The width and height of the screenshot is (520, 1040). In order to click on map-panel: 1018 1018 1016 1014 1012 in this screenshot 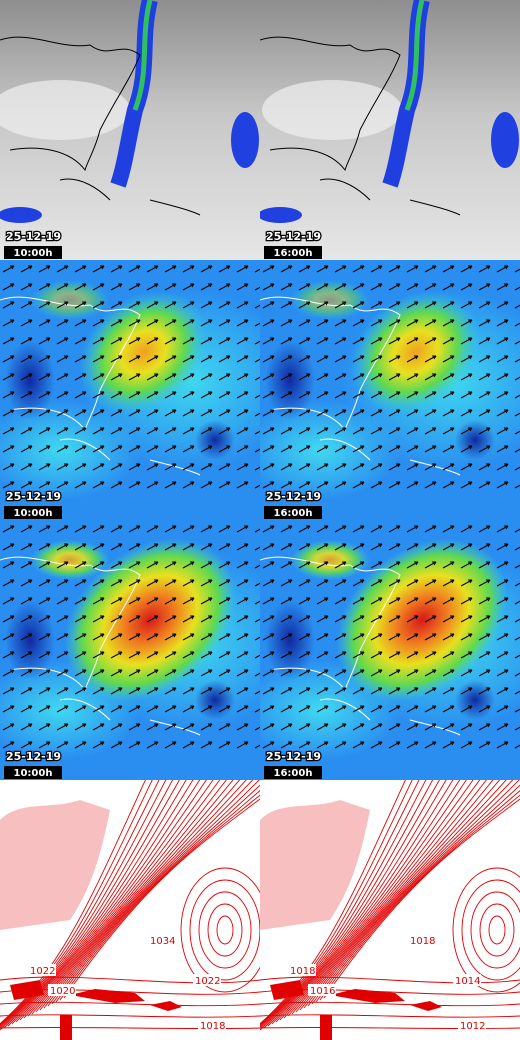, I will do `click(390, 910)`.